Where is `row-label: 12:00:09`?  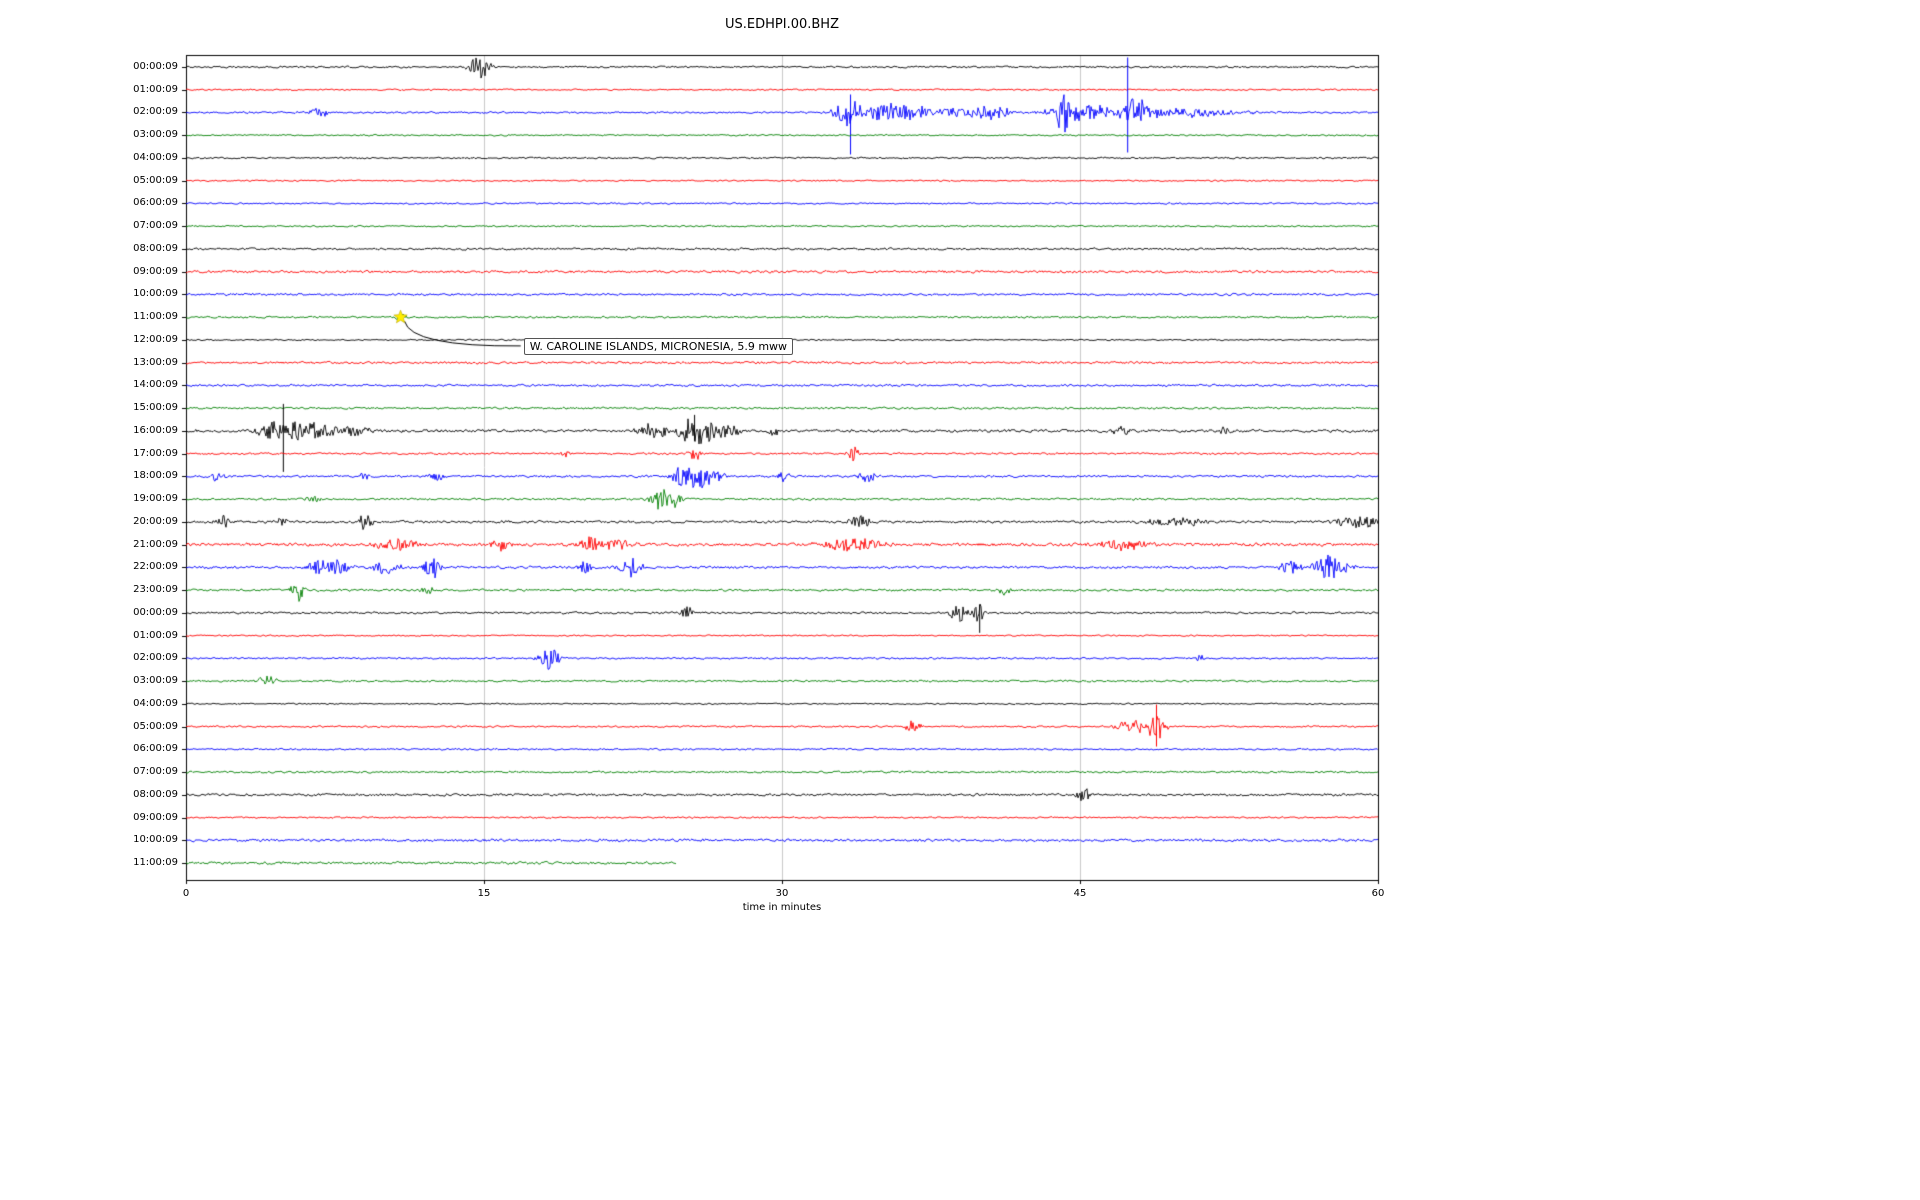
row-label: 12:00:09 is located at coordinates (155, 339).